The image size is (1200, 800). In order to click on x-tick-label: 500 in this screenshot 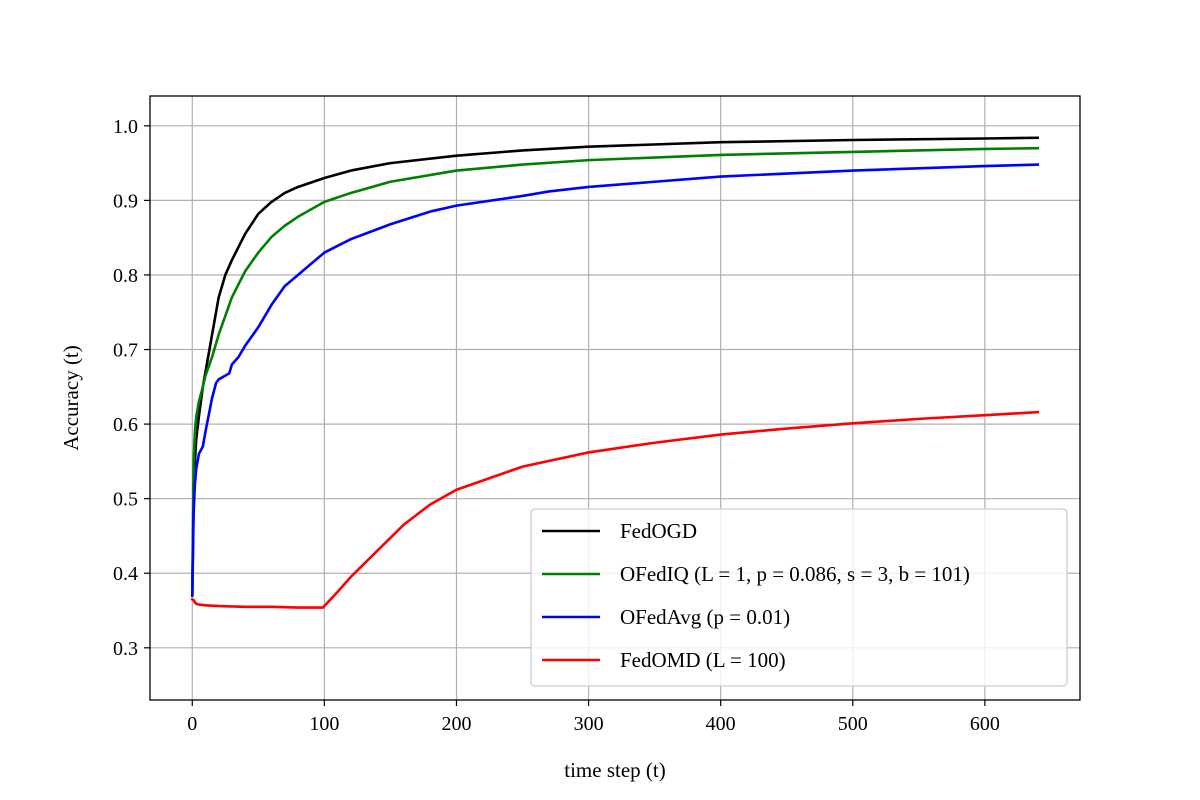, I will do `click(853, 724)`.